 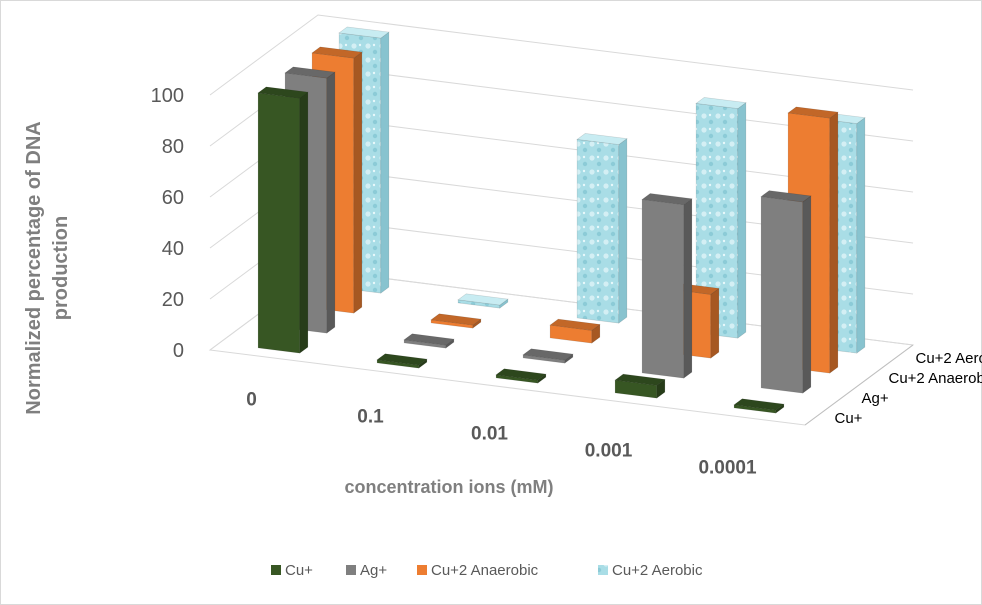 What do you see at coordinates (949, 358) in the screenshot?
I see `series-axis-label: Cu+2 Aerobic` at bounding box center [949, 358].